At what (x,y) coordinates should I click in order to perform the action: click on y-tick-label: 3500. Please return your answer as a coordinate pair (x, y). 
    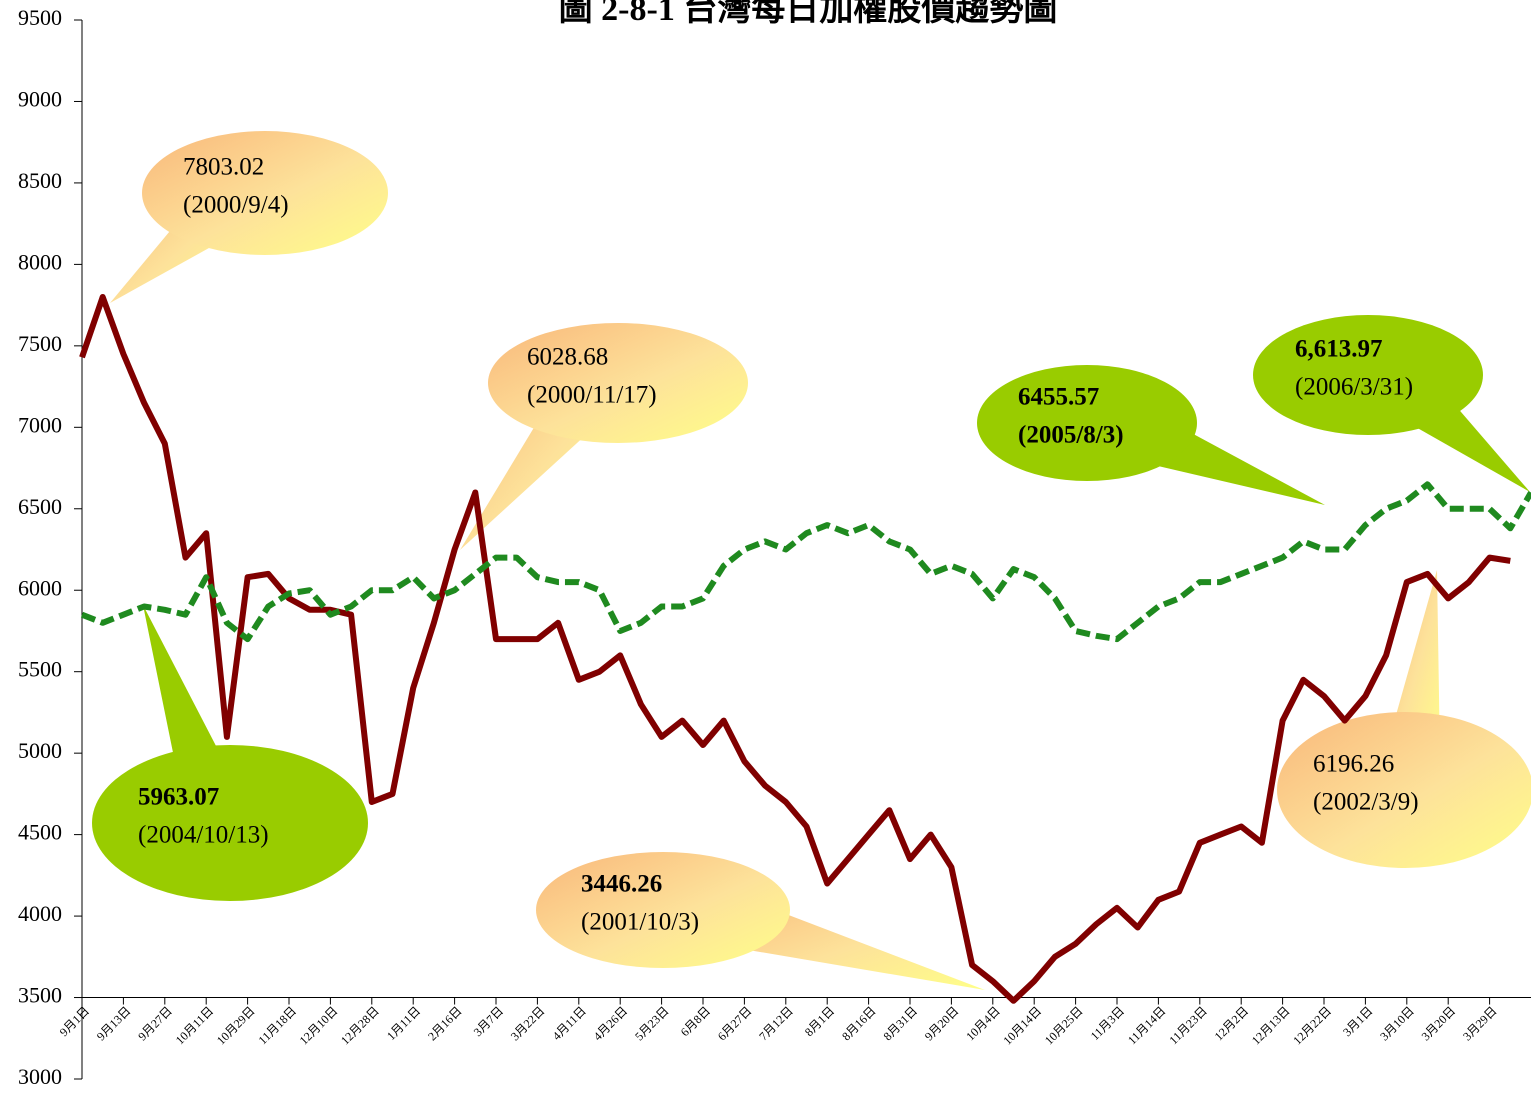
    Looking at the image, I should click on (40, 995).